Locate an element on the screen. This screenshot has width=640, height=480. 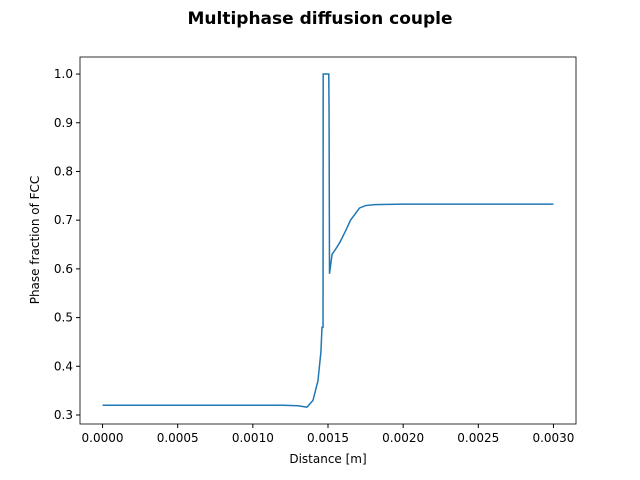
chart-title: Multiphase diffusion couple is located at coordinates (319, 19).